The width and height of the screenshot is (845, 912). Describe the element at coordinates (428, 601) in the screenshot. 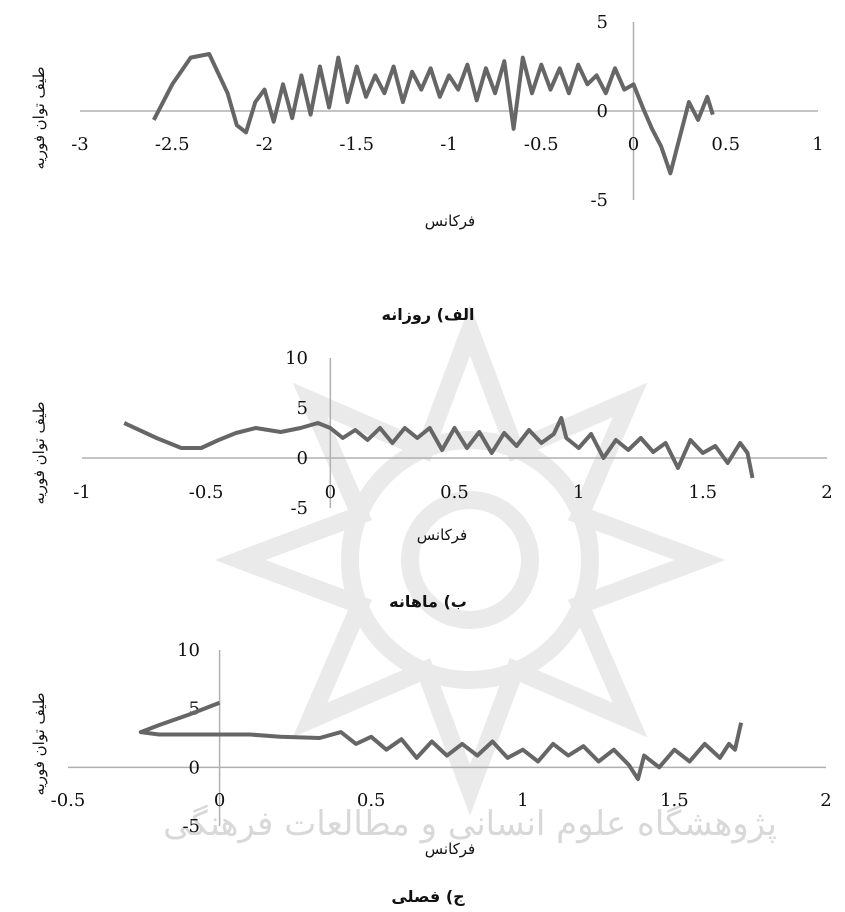

I see `chart-caption: ب) ماهانه` at that location.